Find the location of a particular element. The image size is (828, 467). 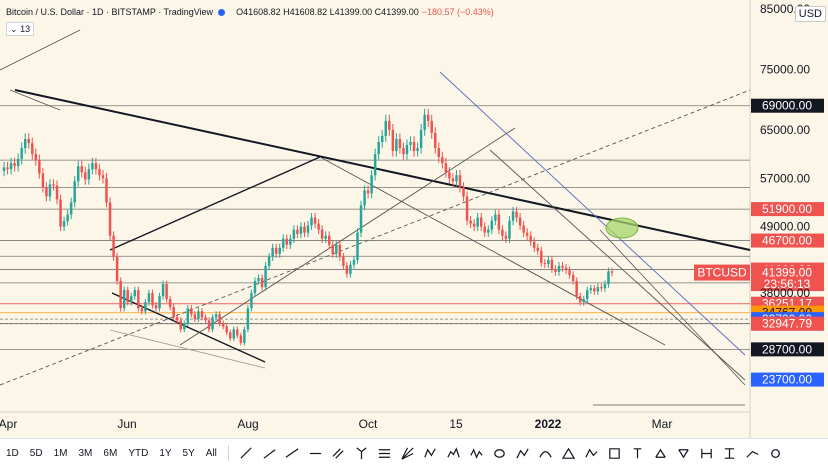

timeframe-3m-button: 3M is located at coordinates (85, 453).